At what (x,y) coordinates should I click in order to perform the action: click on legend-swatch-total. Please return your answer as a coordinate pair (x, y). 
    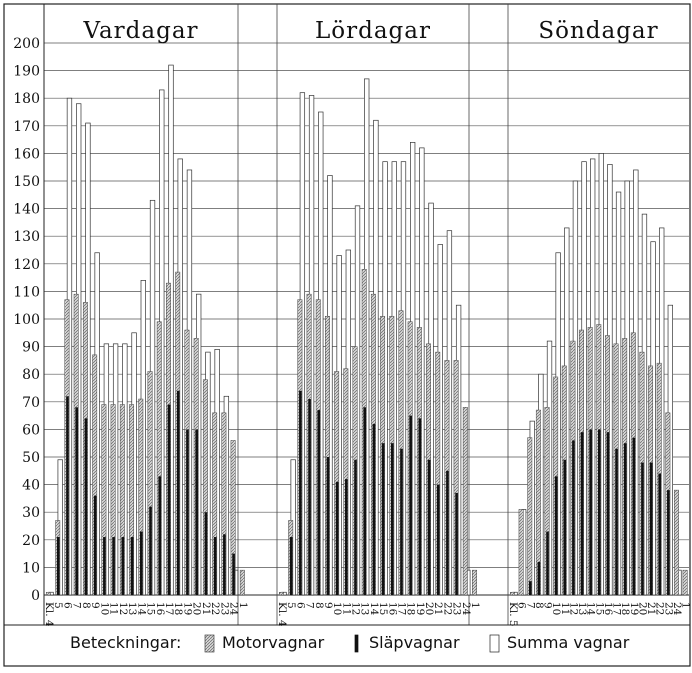
    Looking at the image, I should click on (494, 643).